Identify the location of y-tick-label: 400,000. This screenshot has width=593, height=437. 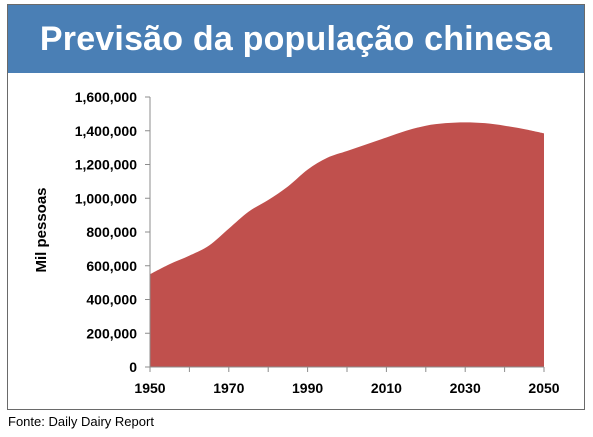
(111, 300).